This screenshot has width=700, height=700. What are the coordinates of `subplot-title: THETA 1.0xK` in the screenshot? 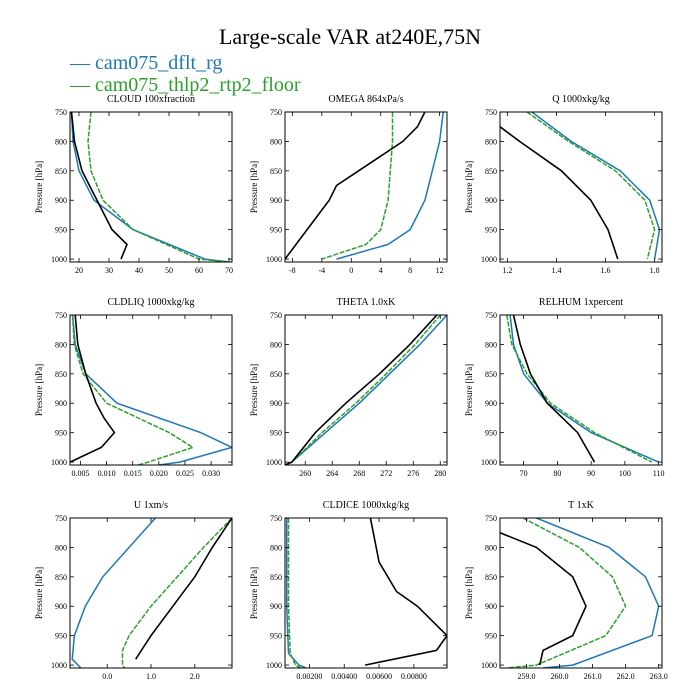 It's located at (366, 302).